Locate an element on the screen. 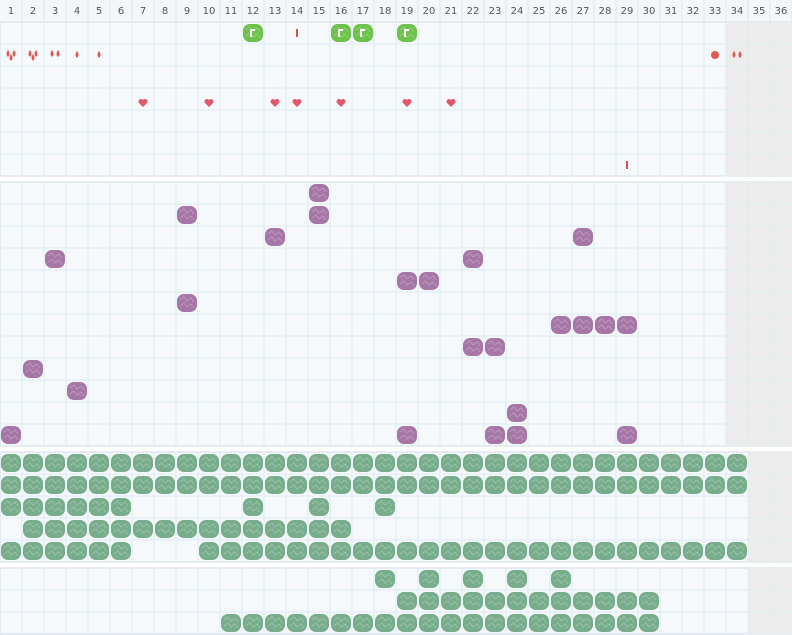 Image resolution: width=792 pixels, height=635 pixels. column-label: 3 is located at coordinates (55, 11).